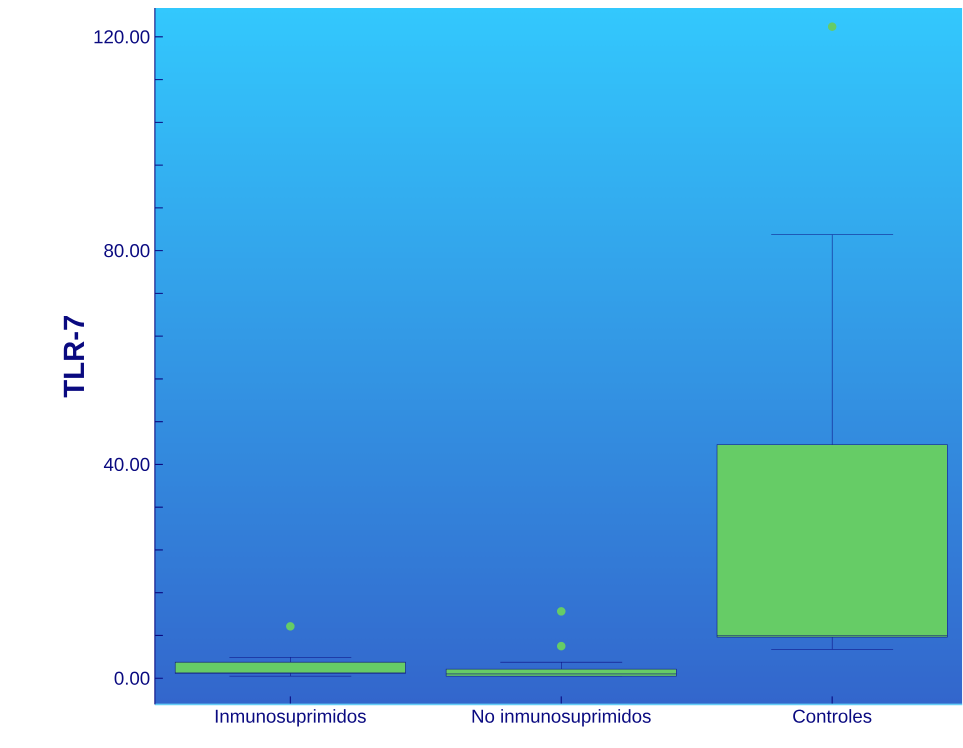  Describe the element at coordinates (291, 717) in the screenshot. I see `x-tick-label: Inmunosuprimidos` at that location.